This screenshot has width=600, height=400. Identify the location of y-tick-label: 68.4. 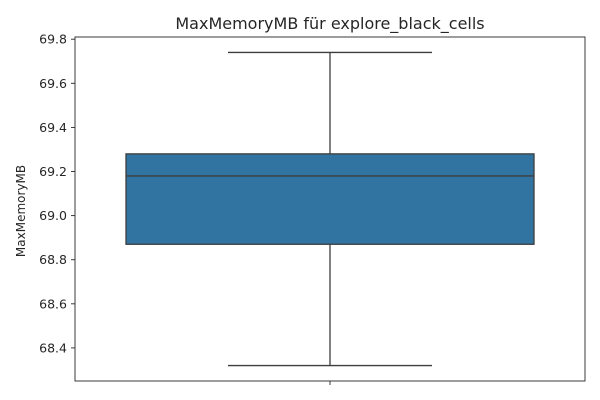
(53, 347).